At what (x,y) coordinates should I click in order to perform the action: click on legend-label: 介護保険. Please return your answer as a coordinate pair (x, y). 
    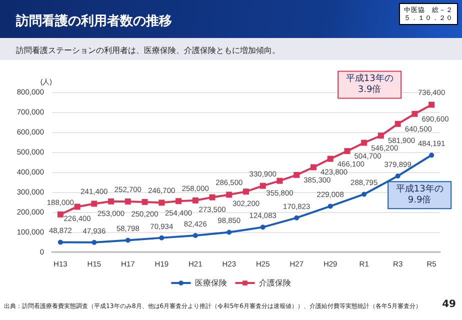
    Looking at the image, I should click on (275, 283).